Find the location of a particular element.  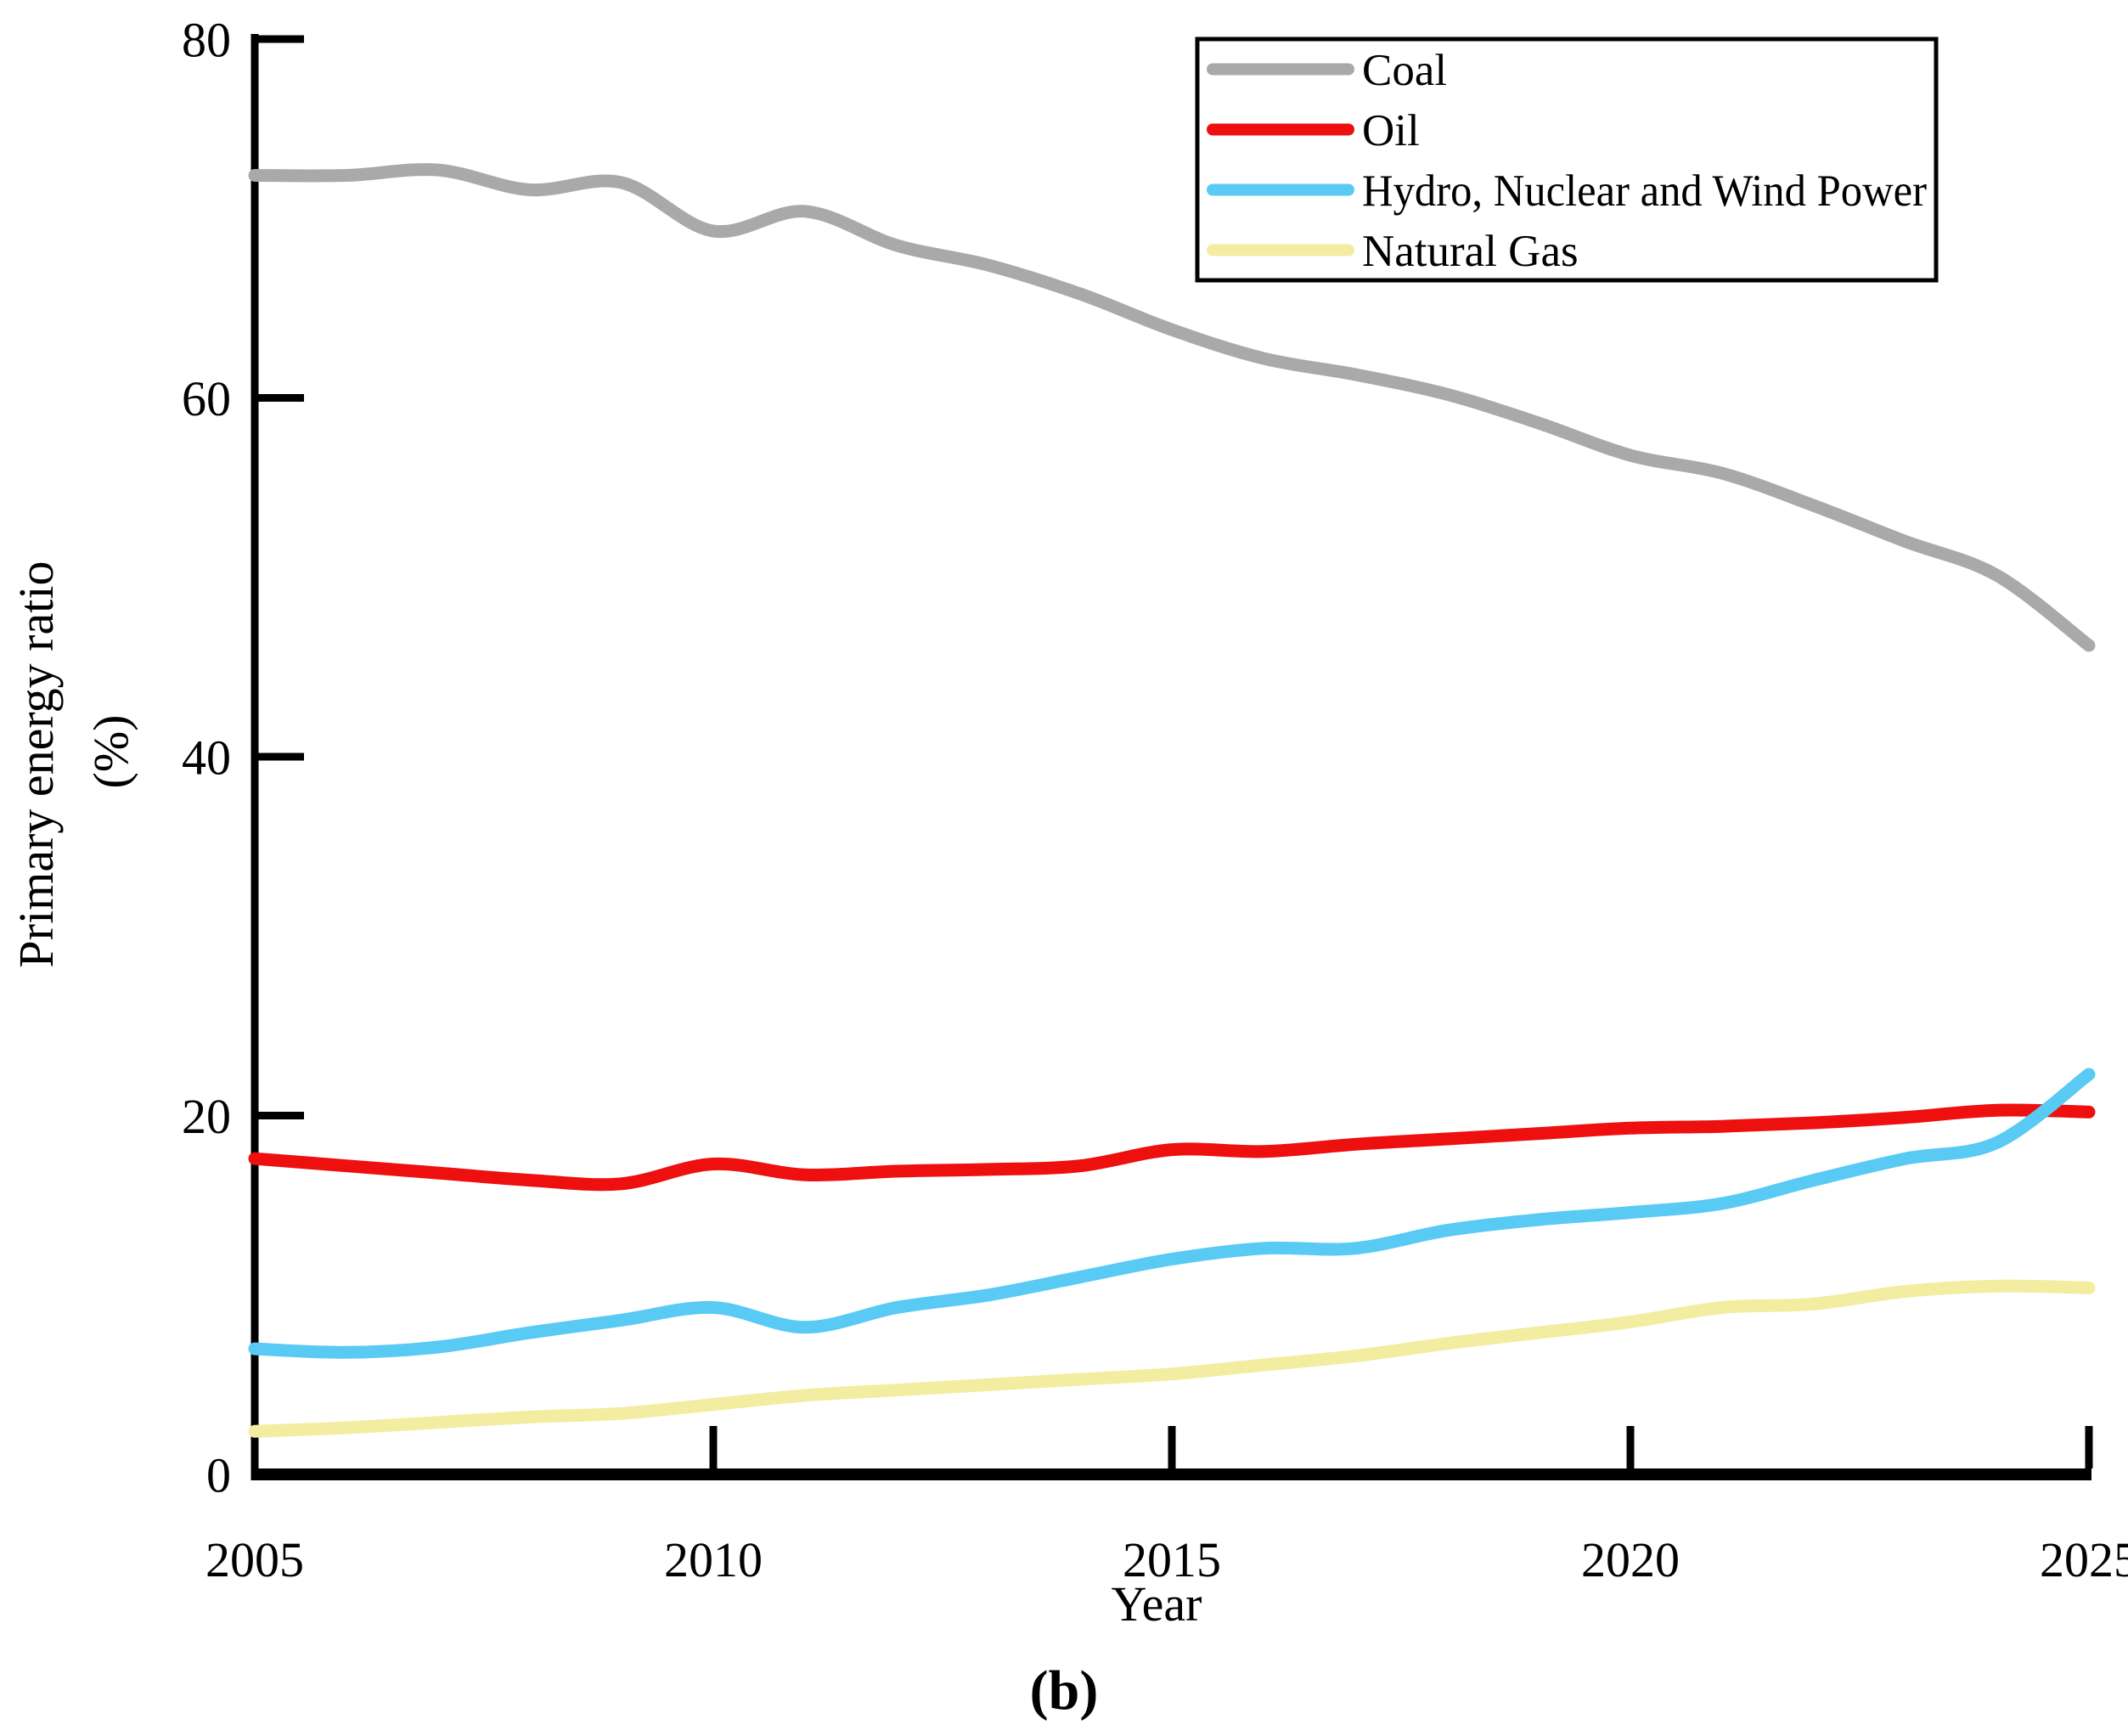

y-tick-label: 0 is located at coordinates (218, 1474).